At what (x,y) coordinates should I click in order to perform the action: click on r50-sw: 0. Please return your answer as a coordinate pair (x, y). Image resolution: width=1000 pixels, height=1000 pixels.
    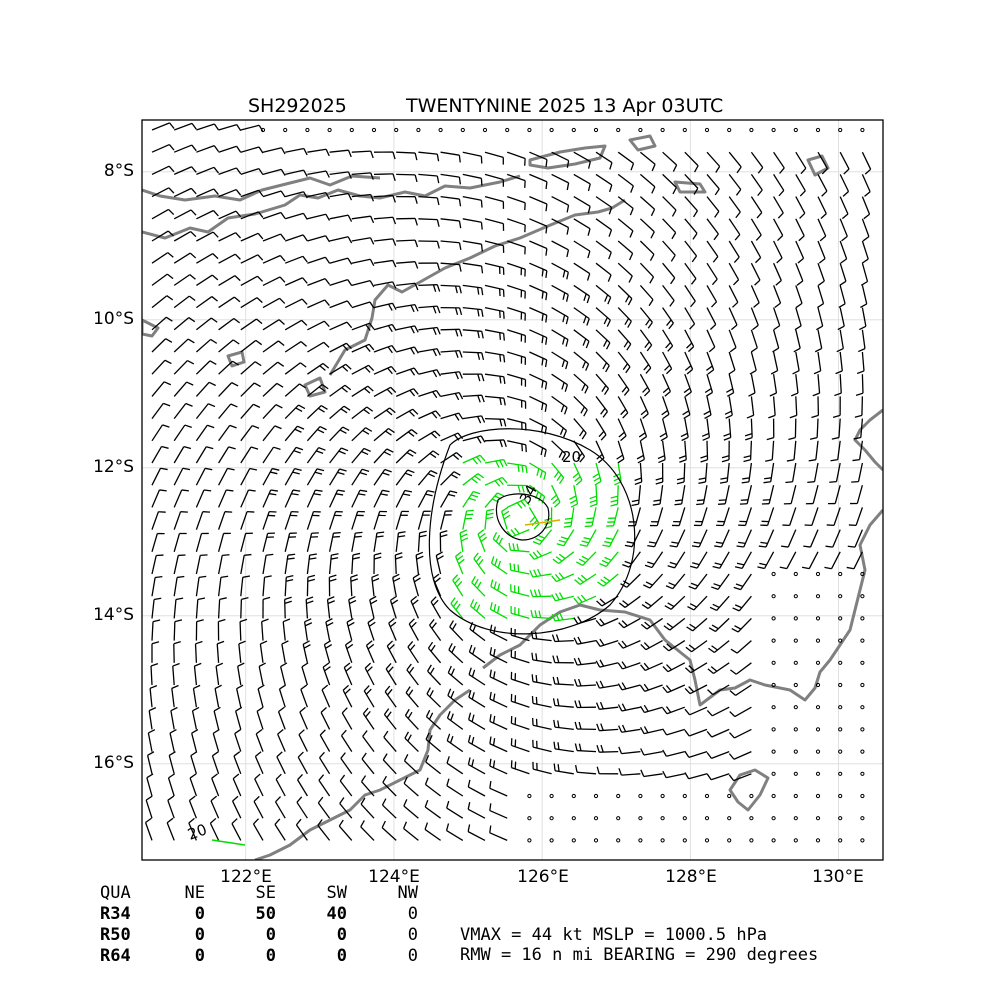
    Looking at the image, I should click on (342, 935).